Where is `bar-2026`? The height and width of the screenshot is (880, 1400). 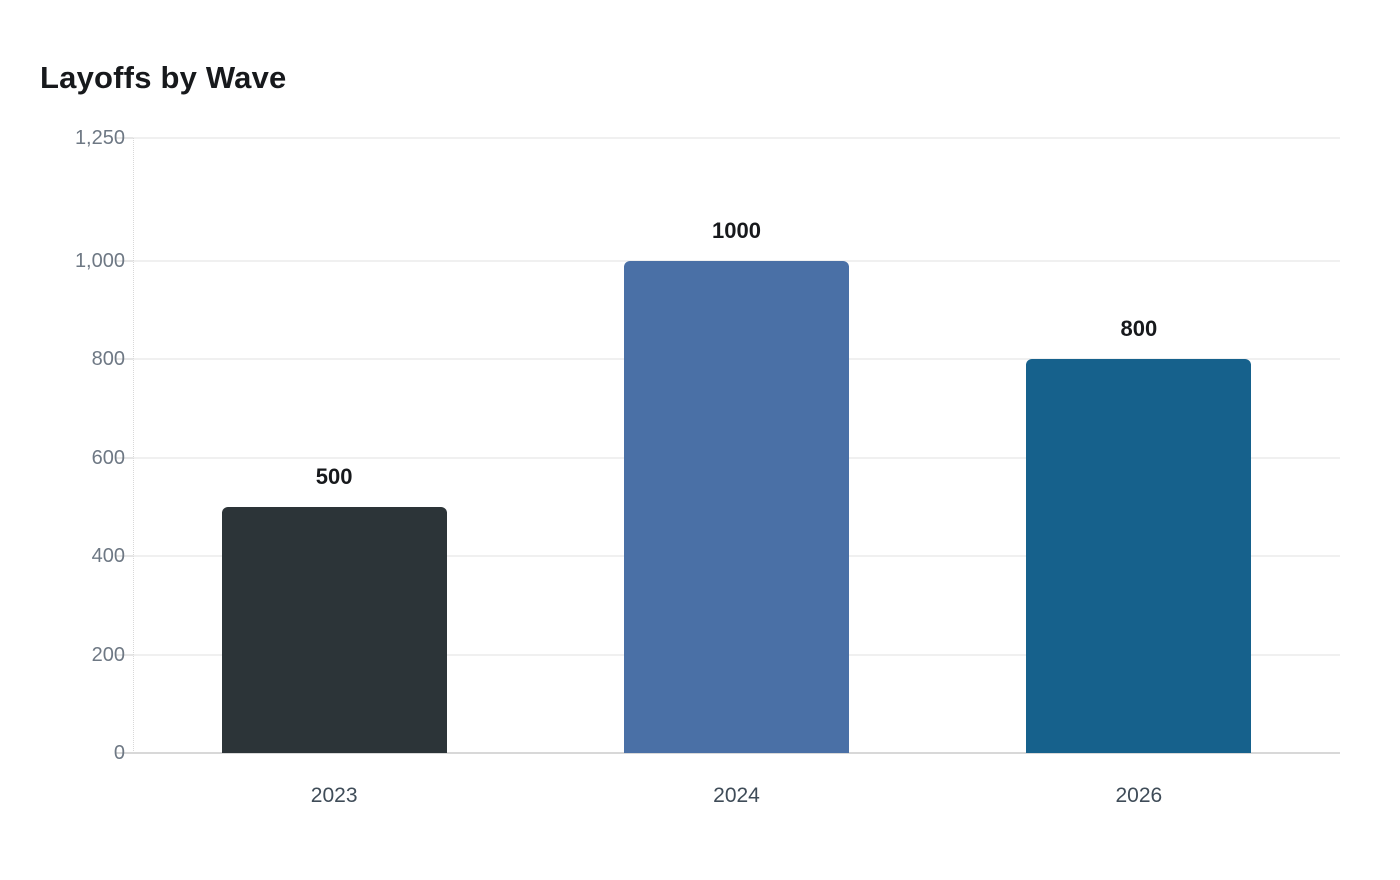 bar-2026 is located at coordinates (1139, 556).